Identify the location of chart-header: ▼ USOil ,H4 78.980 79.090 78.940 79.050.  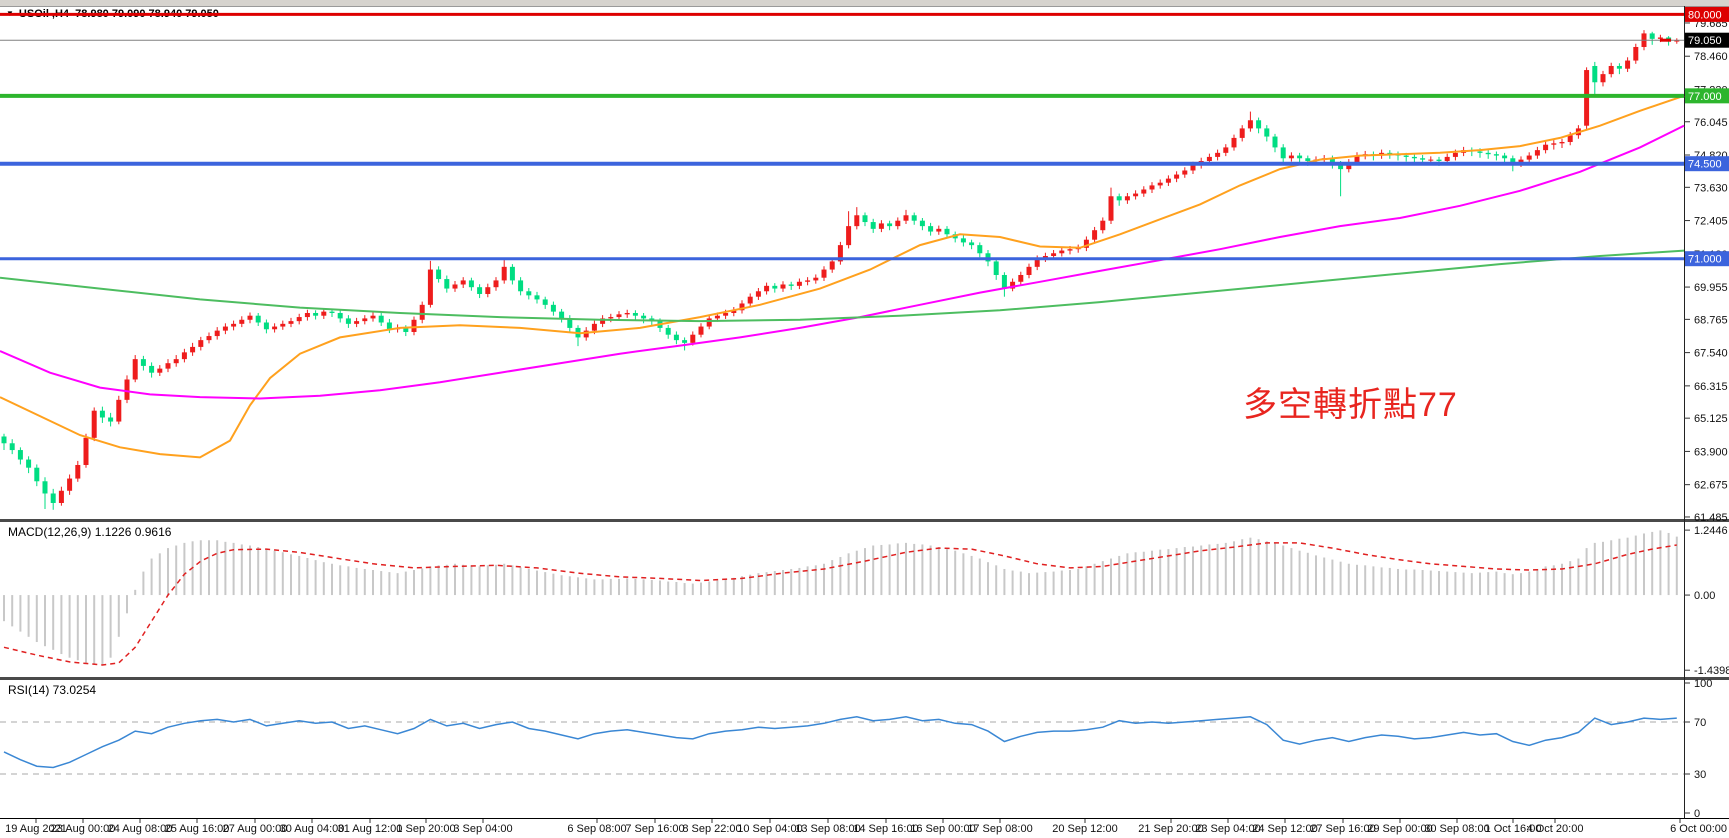
(112, 14).